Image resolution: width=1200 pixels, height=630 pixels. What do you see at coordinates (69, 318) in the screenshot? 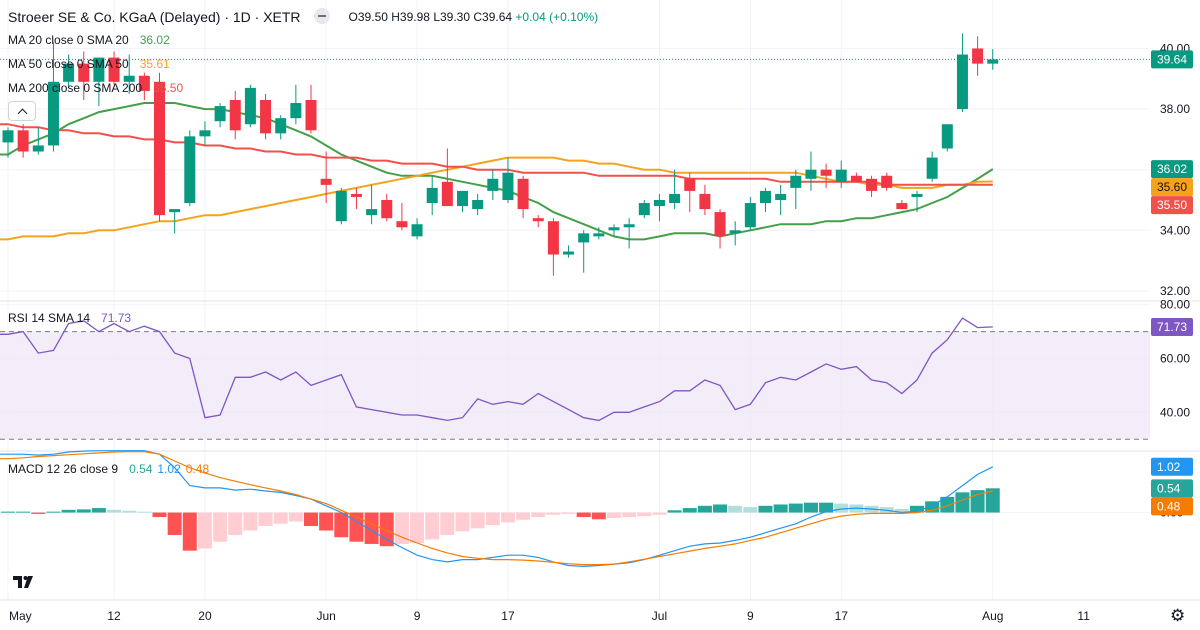
I see `rsi-legend: RSI 14 SMA 14 71.73` at bounding box center [69, 318].